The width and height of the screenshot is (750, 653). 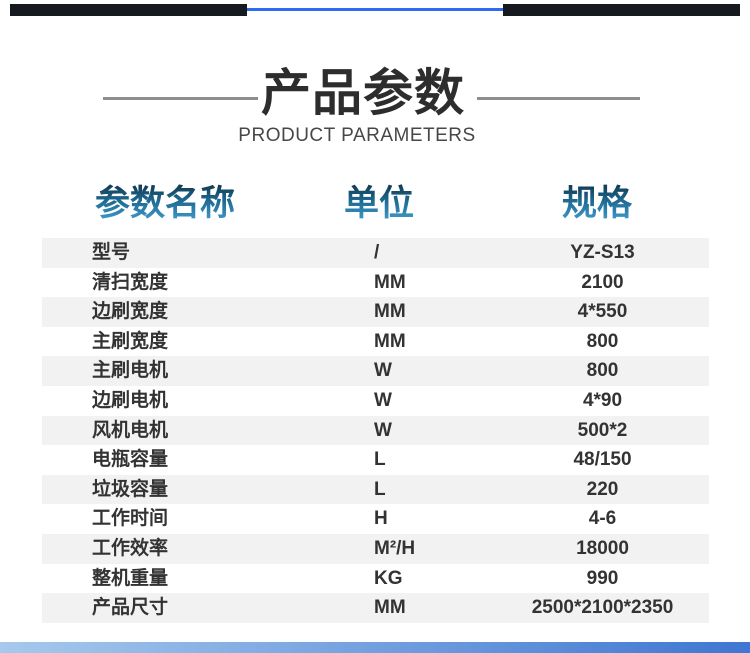 What do you see at coordinates (388, 578) in the screenshot?
I see `param-unit: KG` at bounding box center [388, 578].